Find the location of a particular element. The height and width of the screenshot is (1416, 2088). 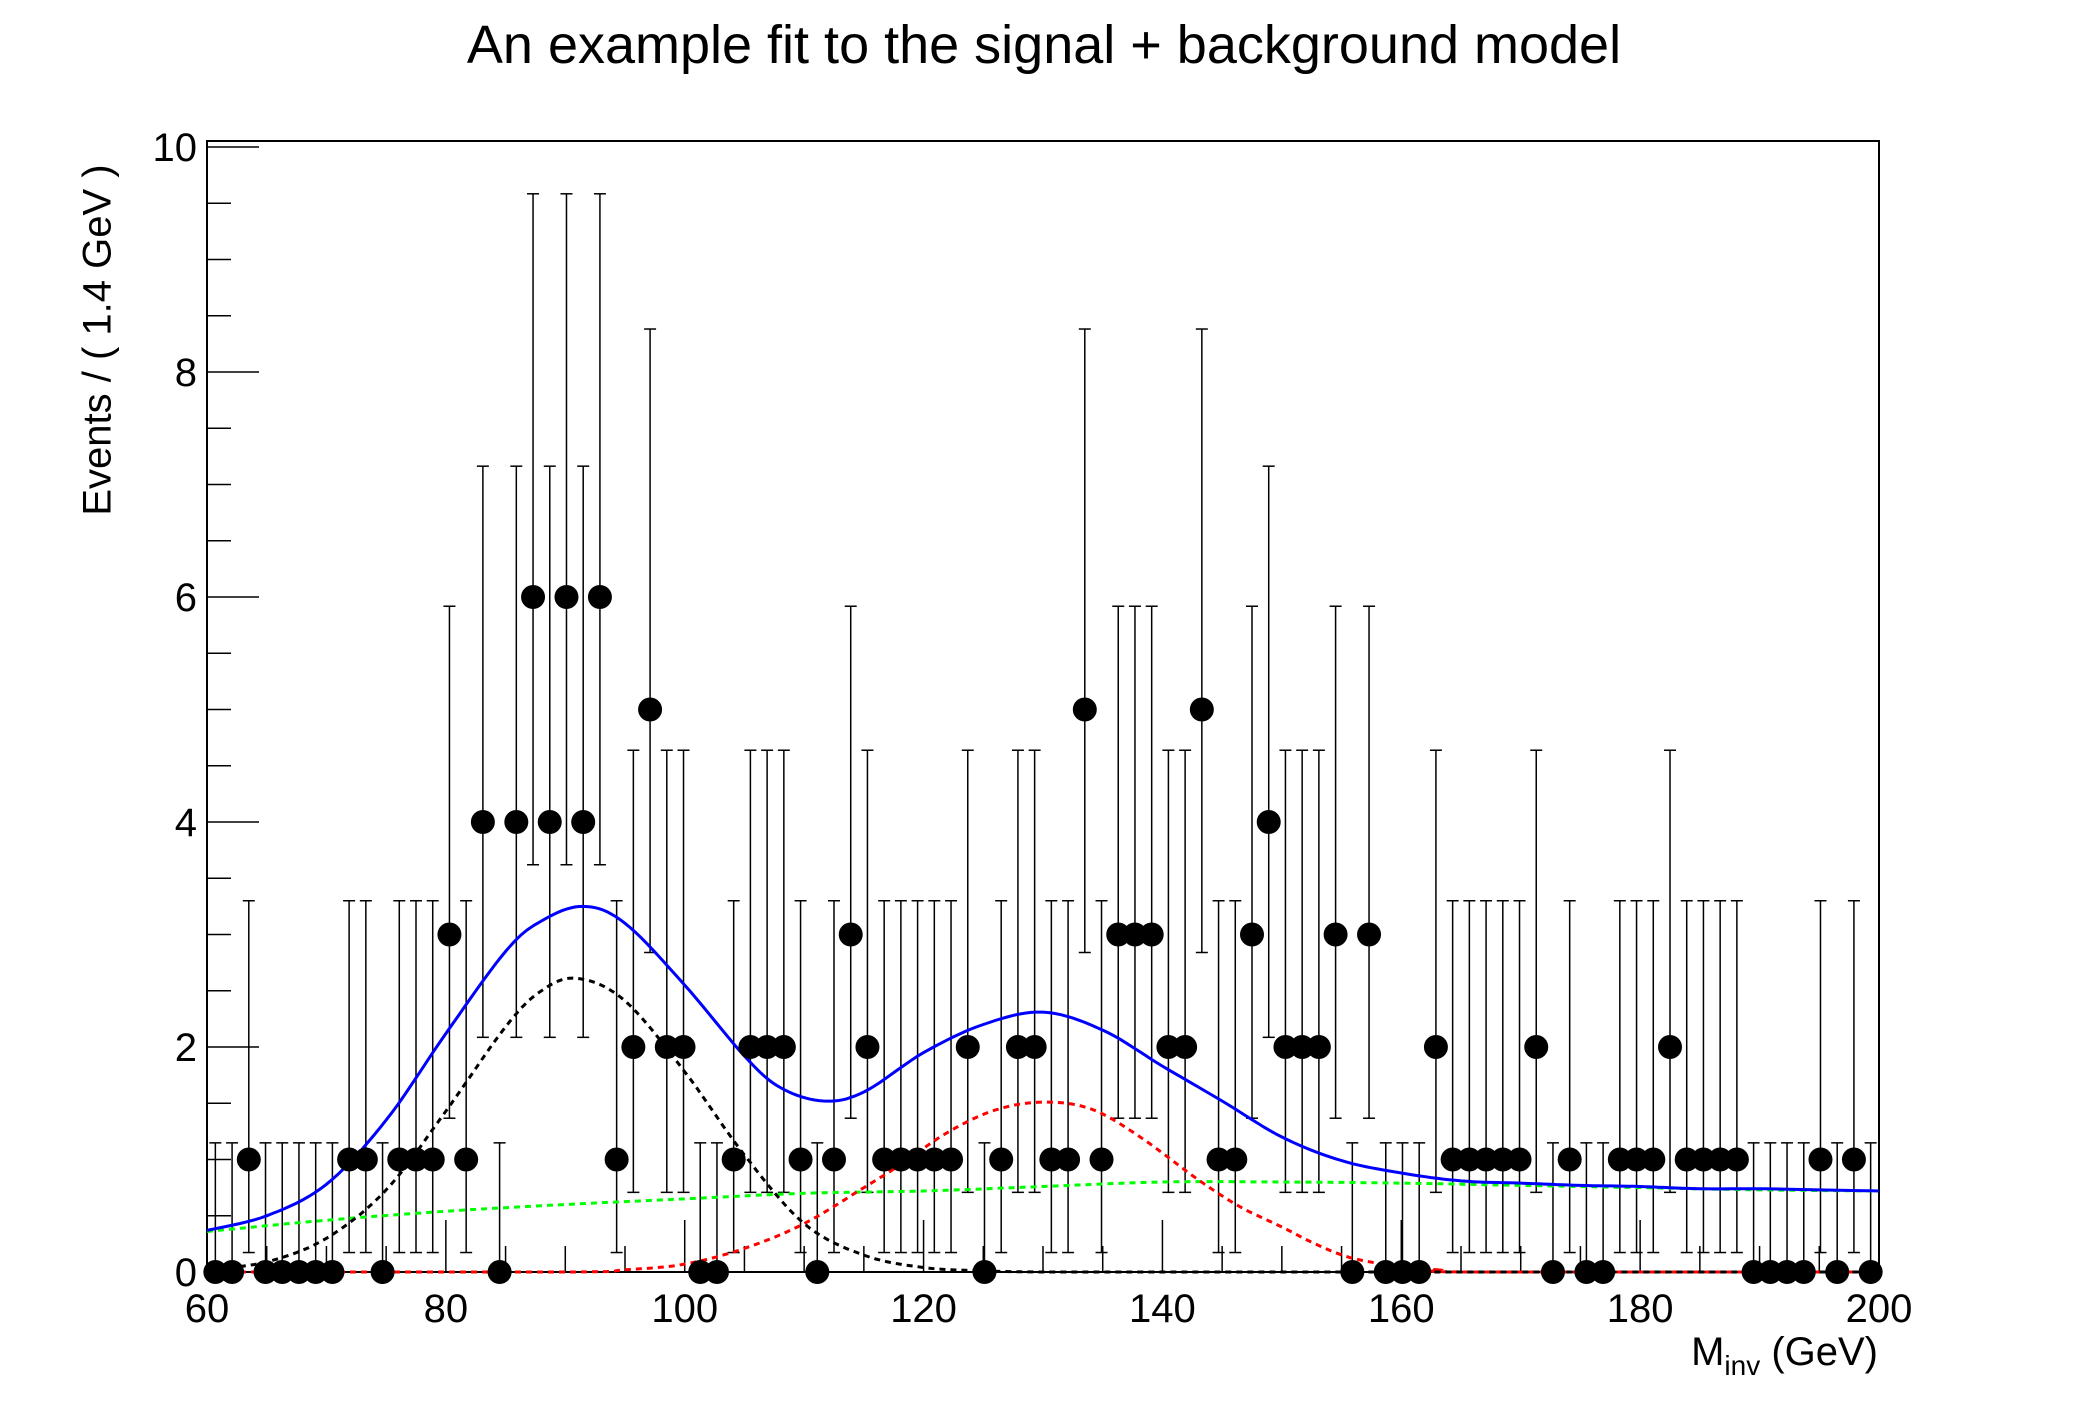

signal-peak-2-curve is located at coordinates (1043, 1187).